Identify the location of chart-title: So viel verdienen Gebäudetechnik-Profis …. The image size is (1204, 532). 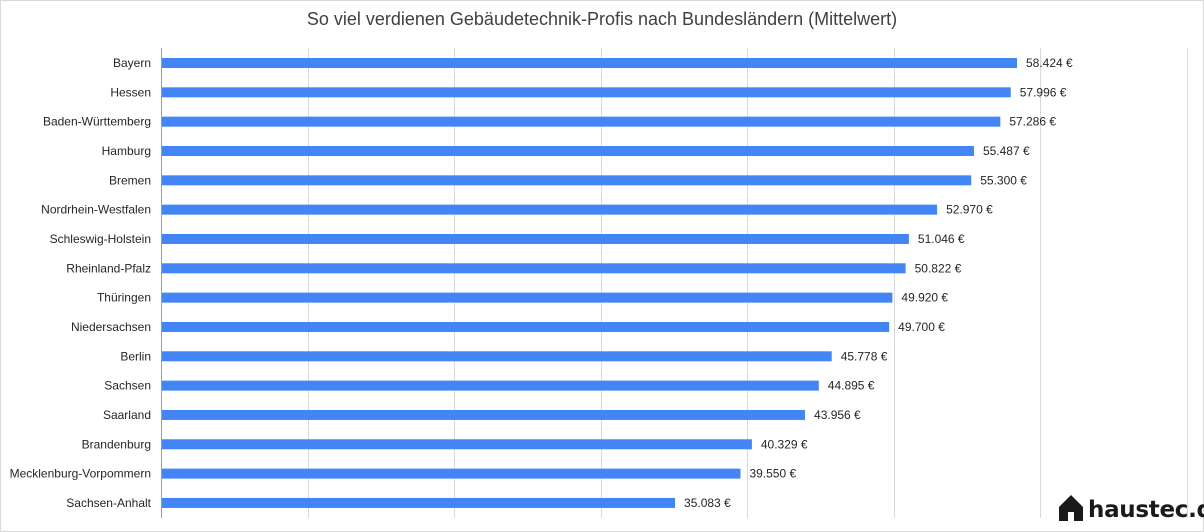
(602, 19).